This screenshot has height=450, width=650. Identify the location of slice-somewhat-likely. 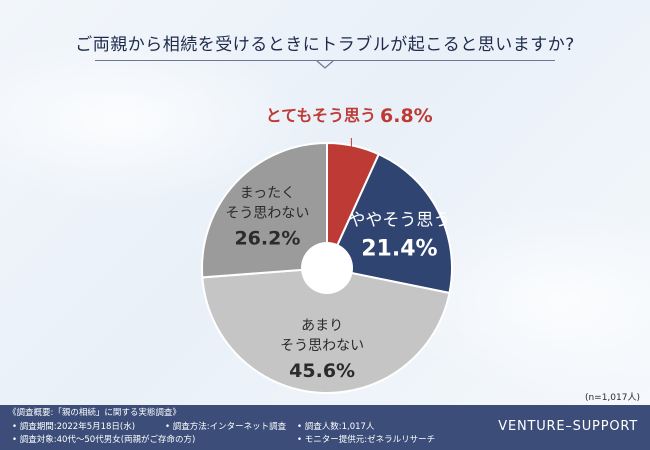
(389, 223).